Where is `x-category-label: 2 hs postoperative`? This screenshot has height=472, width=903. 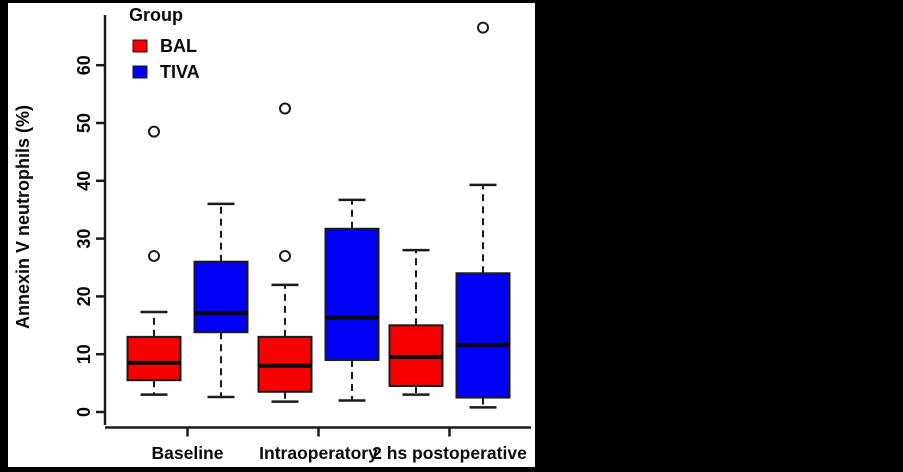 x-category-label: 2 hs postoperative is located at coordinates (449, 453).